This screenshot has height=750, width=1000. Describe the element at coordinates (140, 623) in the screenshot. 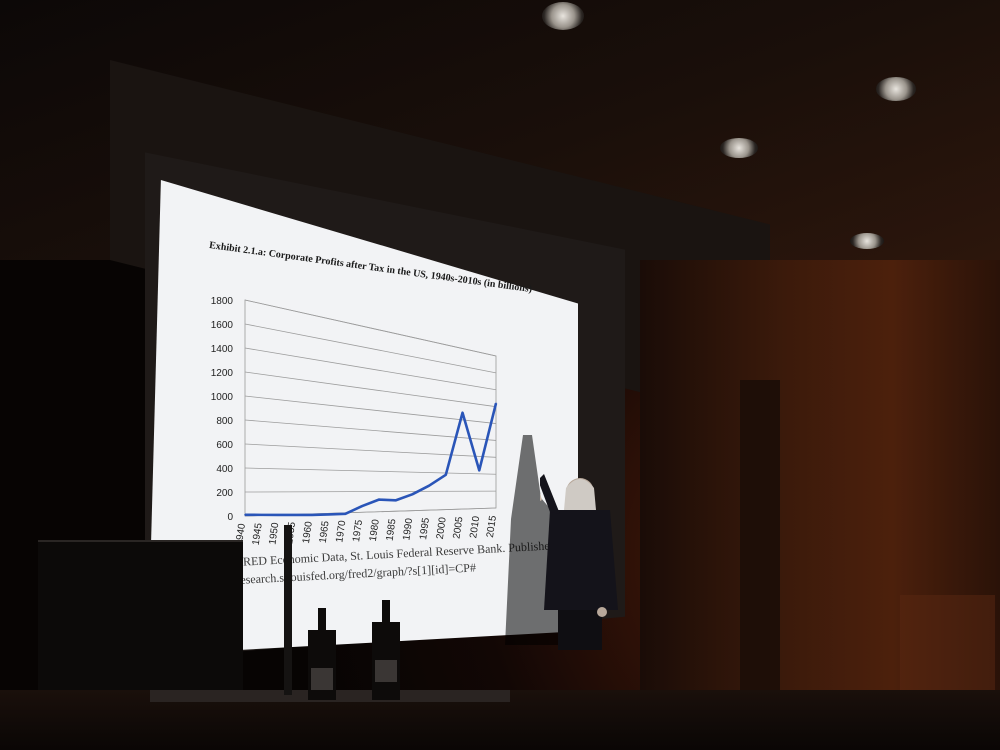

I see `lectern` at that location.